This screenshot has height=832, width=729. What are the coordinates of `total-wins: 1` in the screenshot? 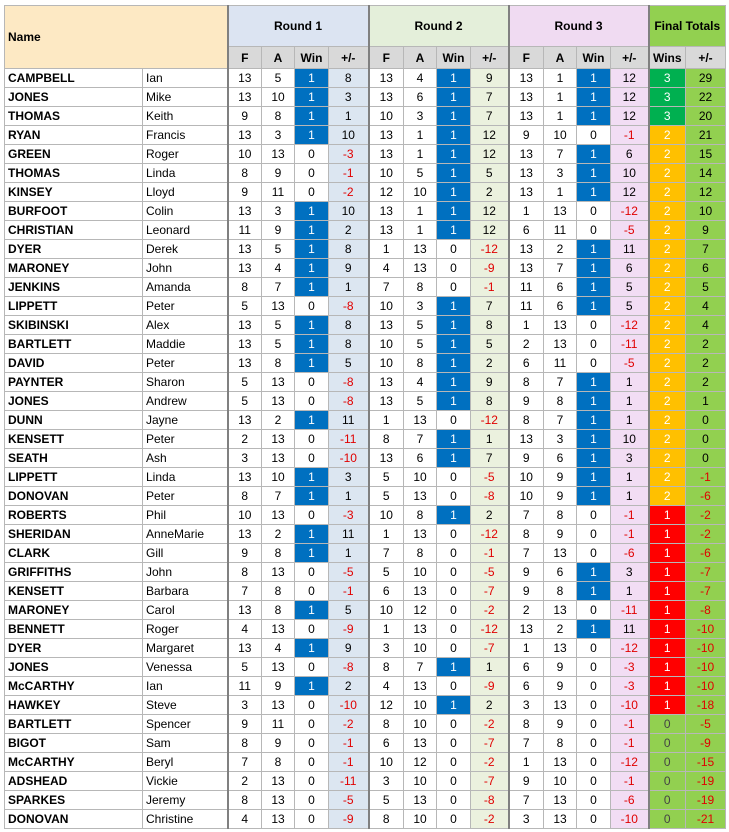 It's located at (666, 553).